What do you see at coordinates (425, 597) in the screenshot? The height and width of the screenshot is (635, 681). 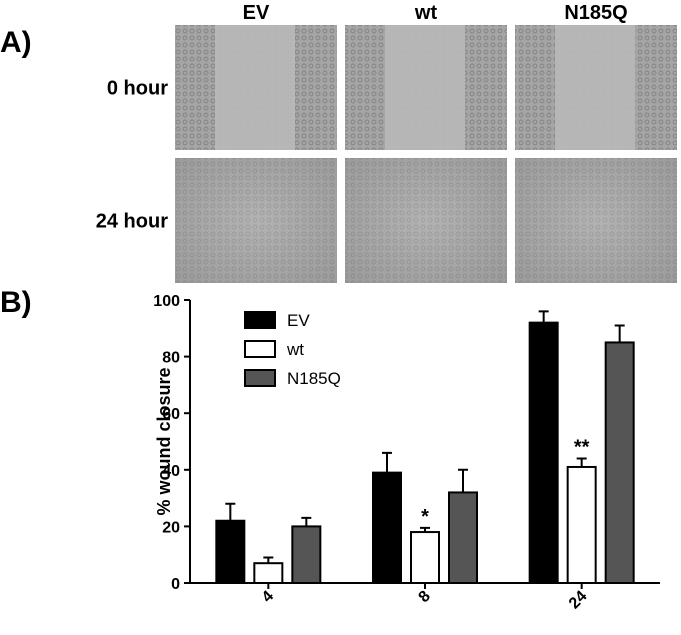 I see `x-tick-label: 8` at bounding box center [425, 597].